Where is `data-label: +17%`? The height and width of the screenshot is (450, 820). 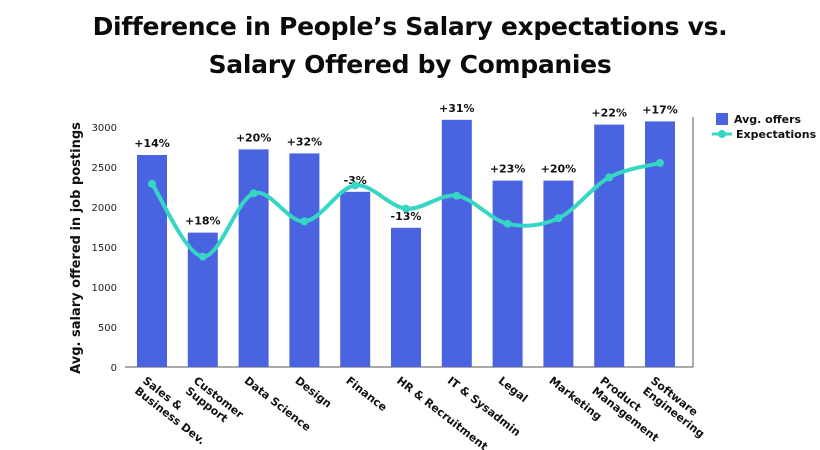 data-label: +17% is located at coordinates (660, 109).